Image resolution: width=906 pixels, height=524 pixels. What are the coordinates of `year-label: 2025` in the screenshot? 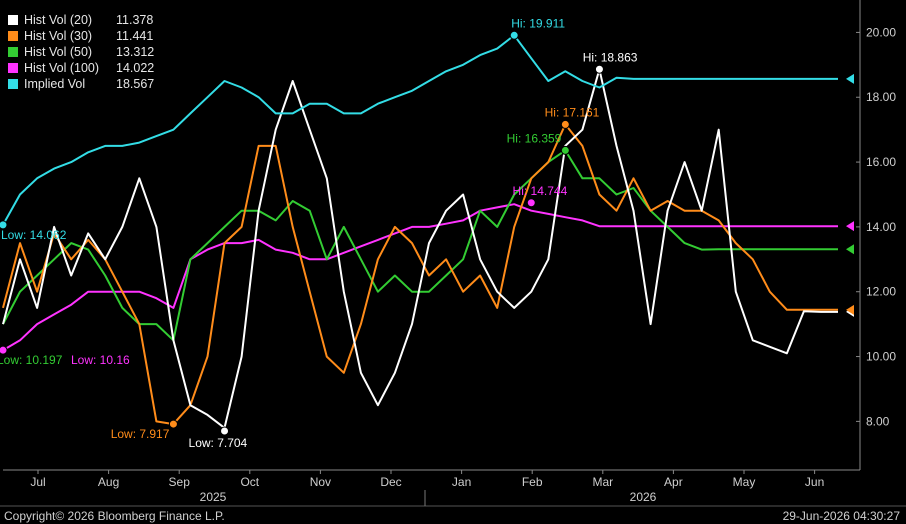 It's located at (213, 497).